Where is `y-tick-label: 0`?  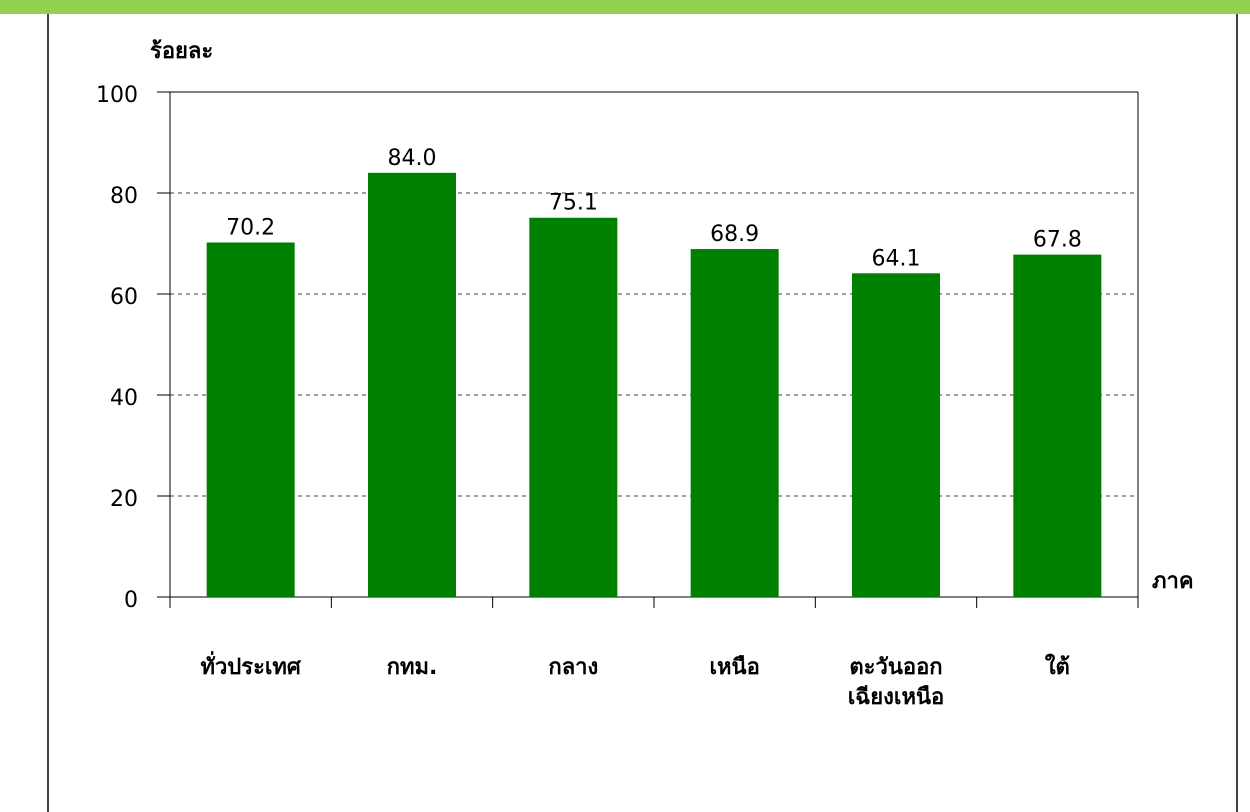
y-tick-label: 0 is located at coordinates (131, 600).